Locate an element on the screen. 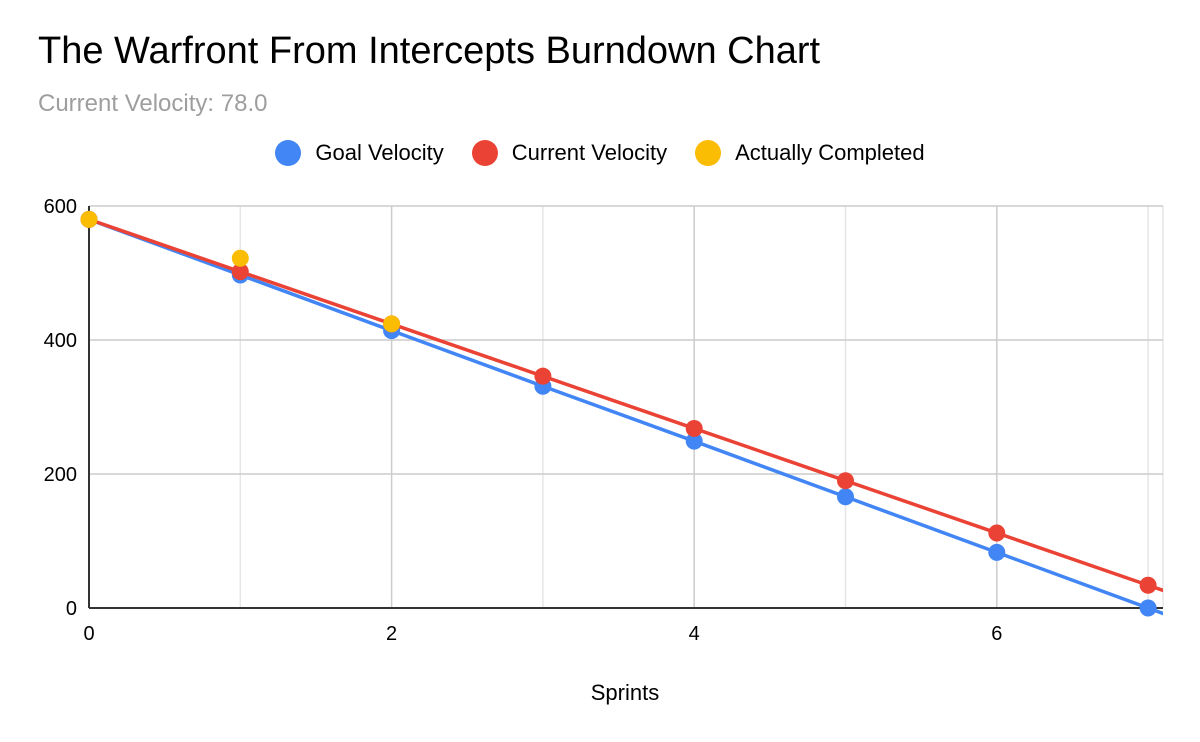 This screenshot has width=1200, height=742. legend-item-current-velocity: Current Velocity is located at coordinates (569, 153).